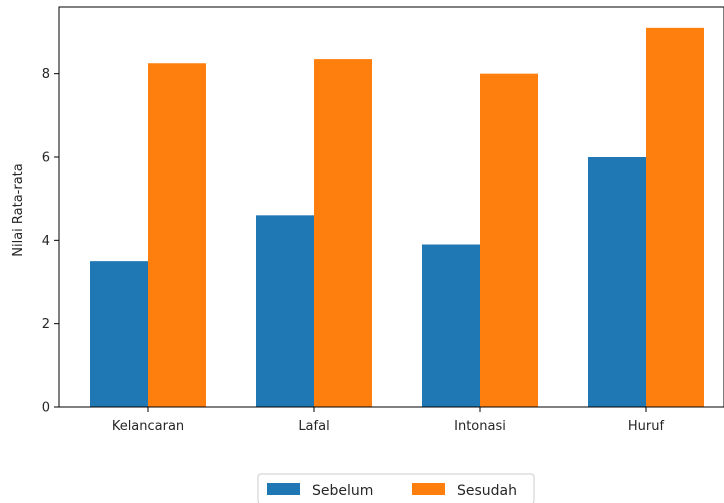 Image resolution: width=724 pixels, height=503 pixels. What do you see at coordinates (487, 491) in the screenshot?
I see `legend-label-sesudah: Sesudah` at bounding box center [487, 491].